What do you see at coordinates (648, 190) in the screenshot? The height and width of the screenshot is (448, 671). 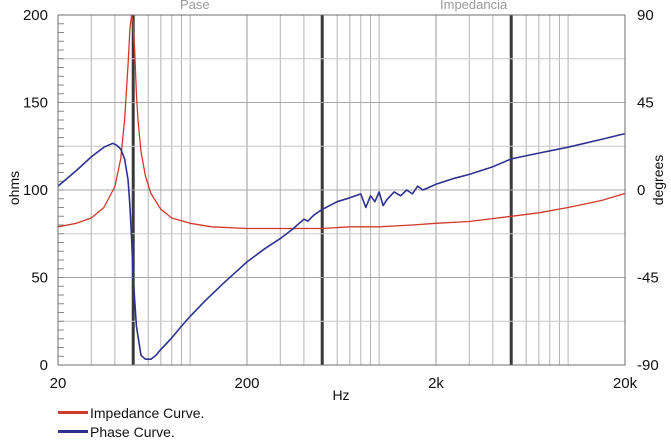 I see `y-axis-right-ticks: -90 -45 0 45 90` at bounding box center [648, 190].